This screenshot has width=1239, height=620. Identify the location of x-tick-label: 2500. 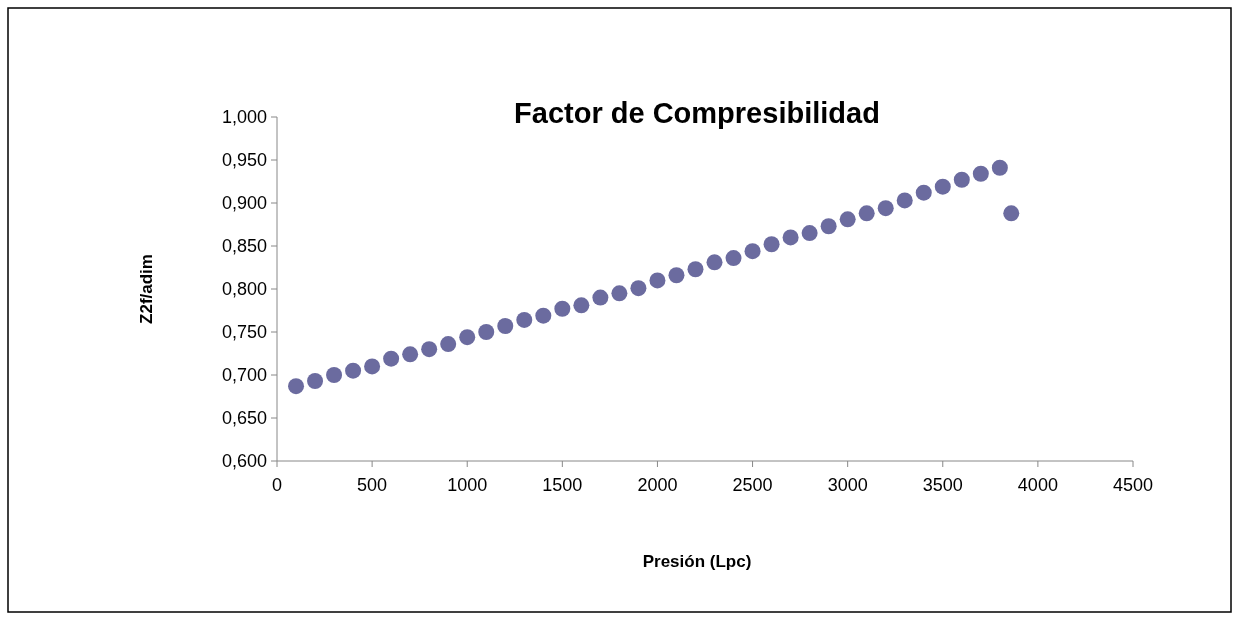
(752, 485).